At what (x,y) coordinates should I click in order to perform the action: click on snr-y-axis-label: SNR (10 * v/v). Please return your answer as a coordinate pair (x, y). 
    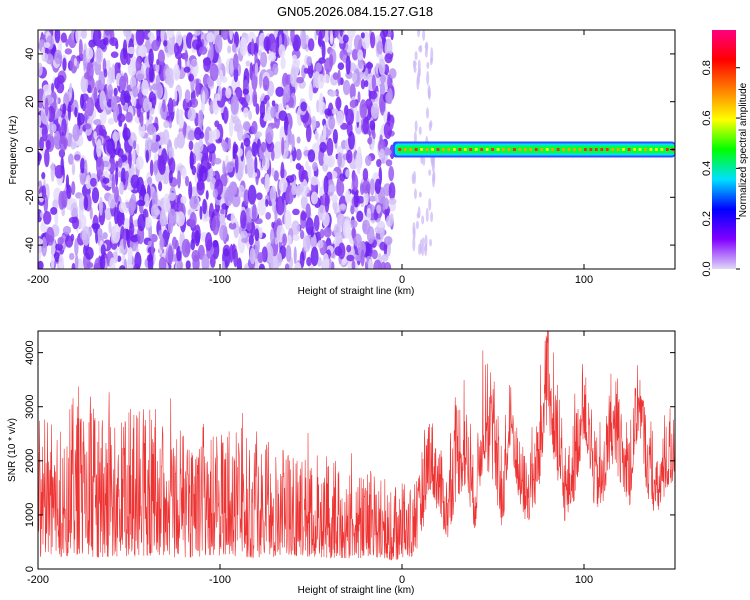
    Looking at the image, I should click on (12, 450).